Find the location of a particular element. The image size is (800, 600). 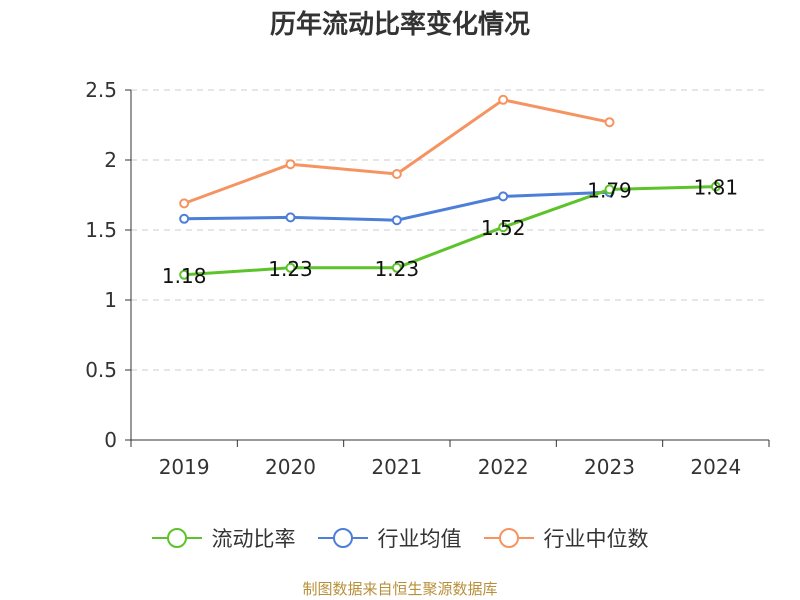

data-label: 1.52 is located at coordinates (503, 228).